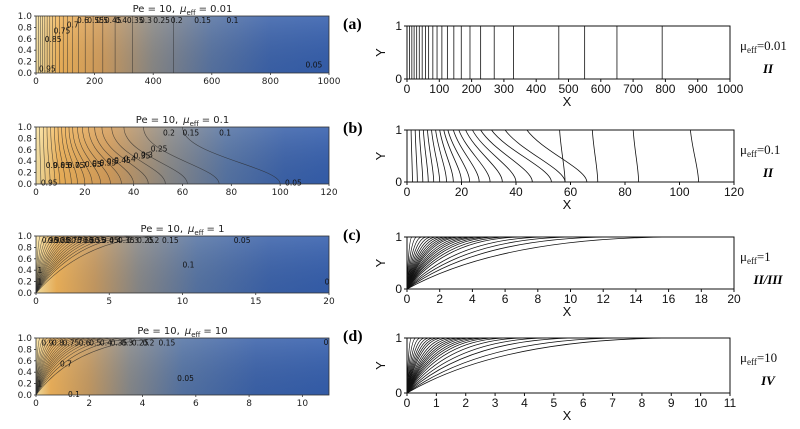 The width and height of the screenshot is (800, 429). I want to click on axes-frame, so click(568, 52).